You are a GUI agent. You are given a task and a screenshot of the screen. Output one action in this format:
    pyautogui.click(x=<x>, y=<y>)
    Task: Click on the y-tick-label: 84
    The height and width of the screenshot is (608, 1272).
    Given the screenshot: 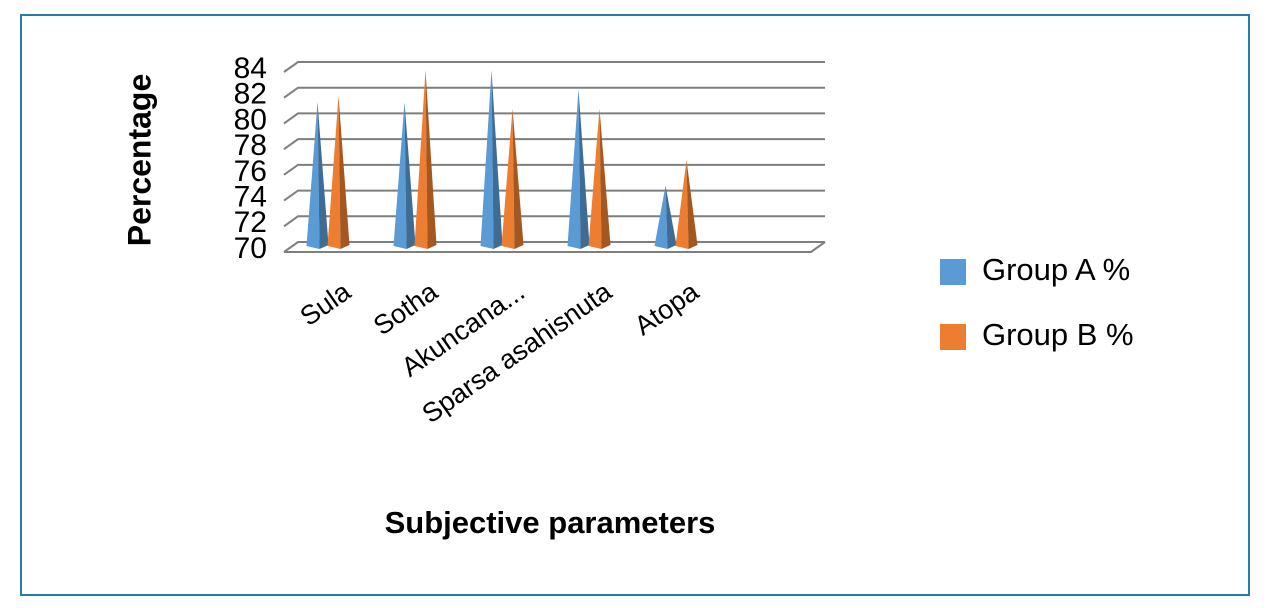 What is the action you would take?
    pyautogui.click(x=250, y=68)
    